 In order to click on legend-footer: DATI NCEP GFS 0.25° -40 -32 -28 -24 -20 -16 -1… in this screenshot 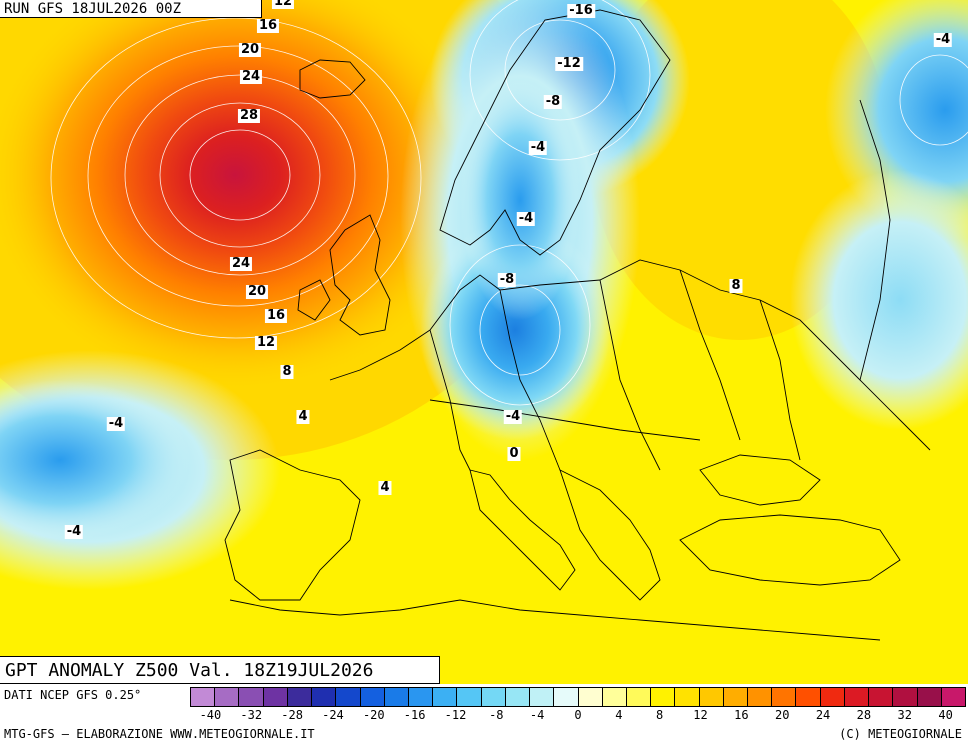, I will do `click(484, 714)`.